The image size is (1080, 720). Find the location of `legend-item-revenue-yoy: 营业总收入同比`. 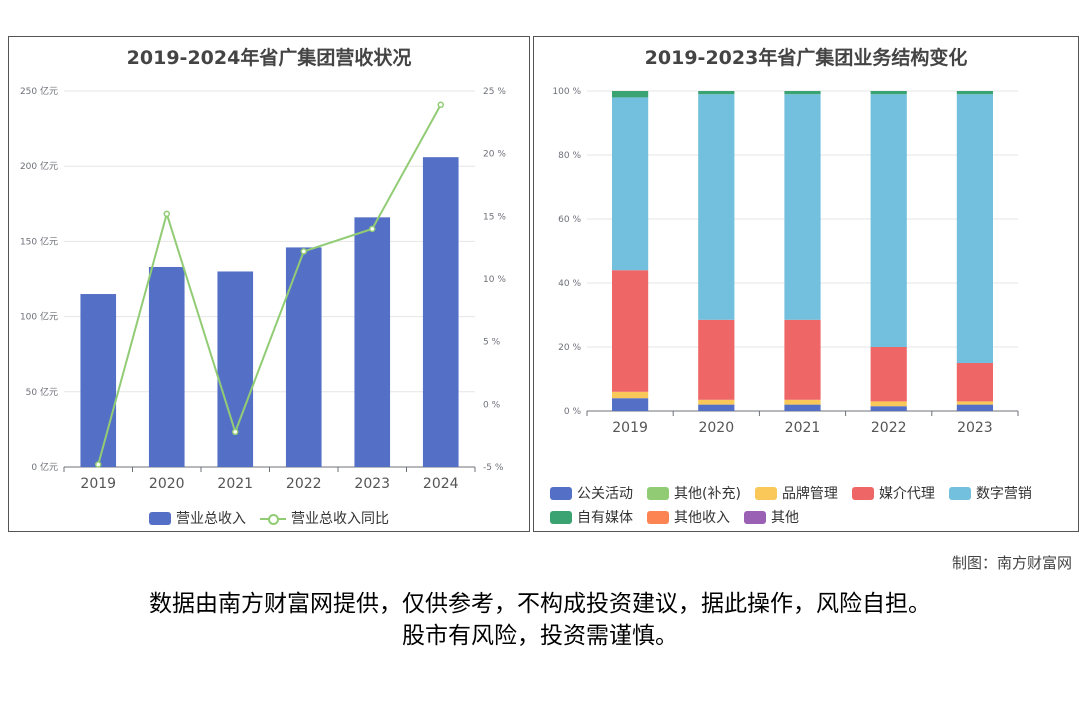

legend-item-revenue-yoy: 营业总收入同比 is located at coordinates (324, 518).